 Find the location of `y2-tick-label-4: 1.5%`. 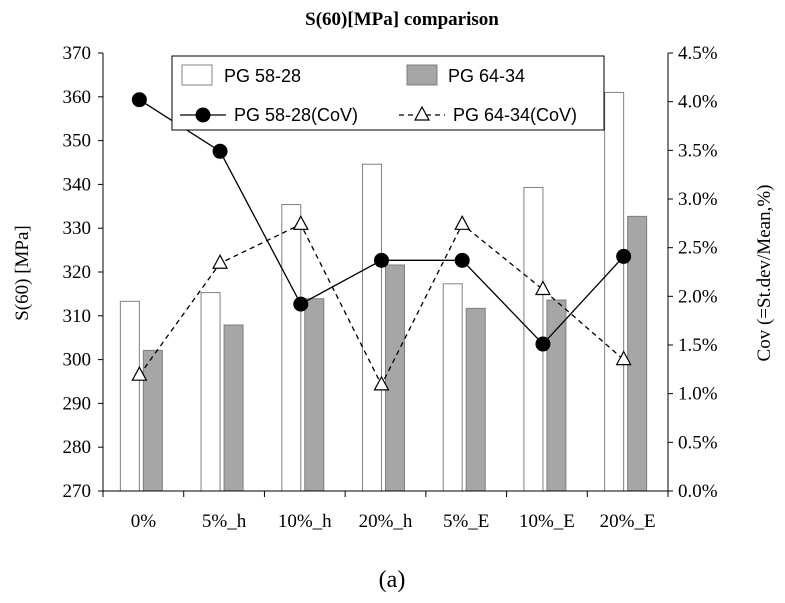

y2-tick-label-4: 1.5% is located at coordinates (698, 345).